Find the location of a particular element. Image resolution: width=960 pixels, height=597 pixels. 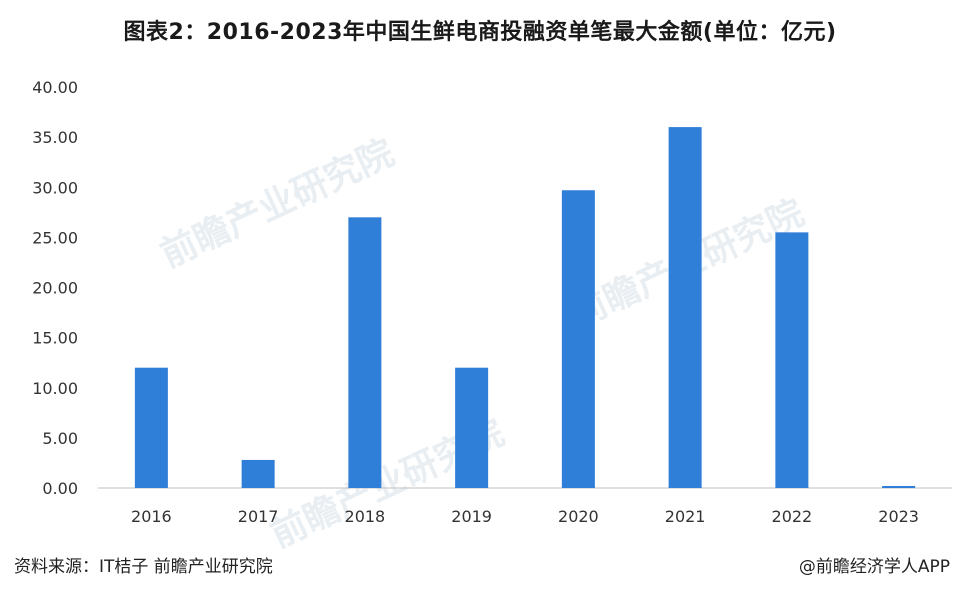

y-tick-label: 35.00 is located at coordinates (55, 137).